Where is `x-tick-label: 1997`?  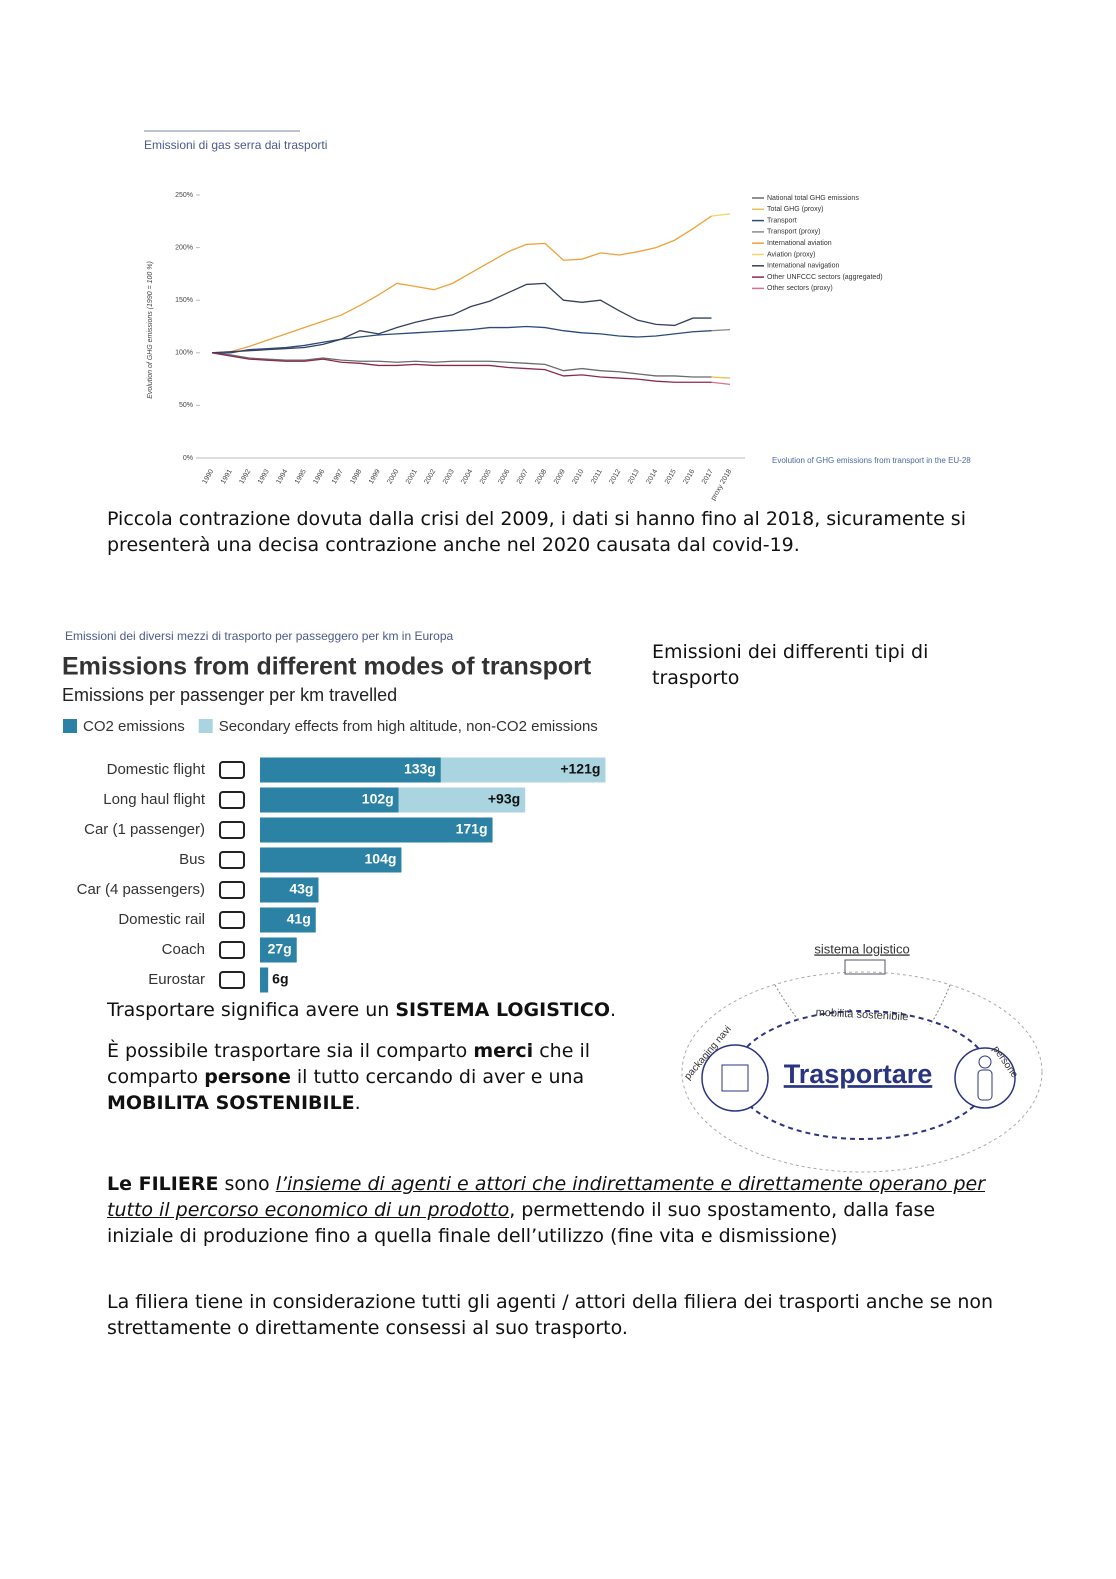 x-tick-label: 1997 is located at coordinates (338, 476).